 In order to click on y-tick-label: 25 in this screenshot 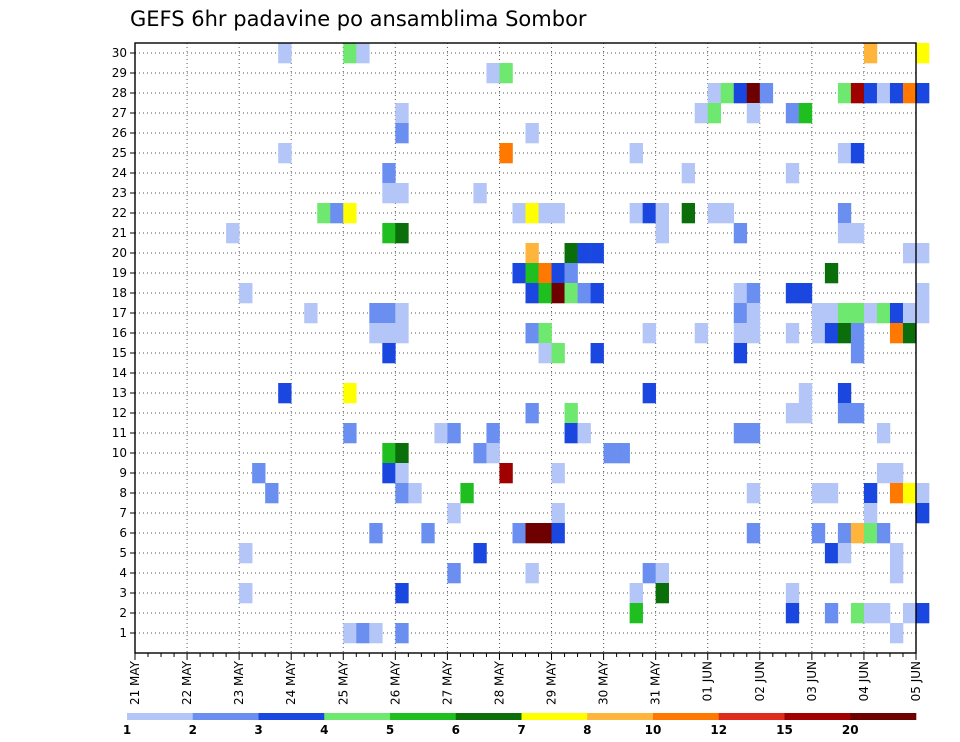, I will do `click(119, 153)`.